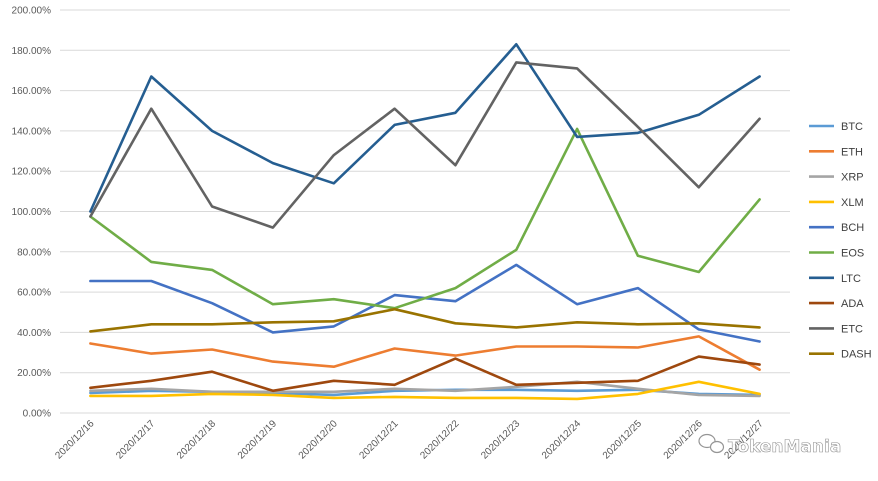  What do you see at coordinates (439, 439) in the screenshot?
I see `x-tick-label: 2020/12/22` at bounding box center [439, 439].